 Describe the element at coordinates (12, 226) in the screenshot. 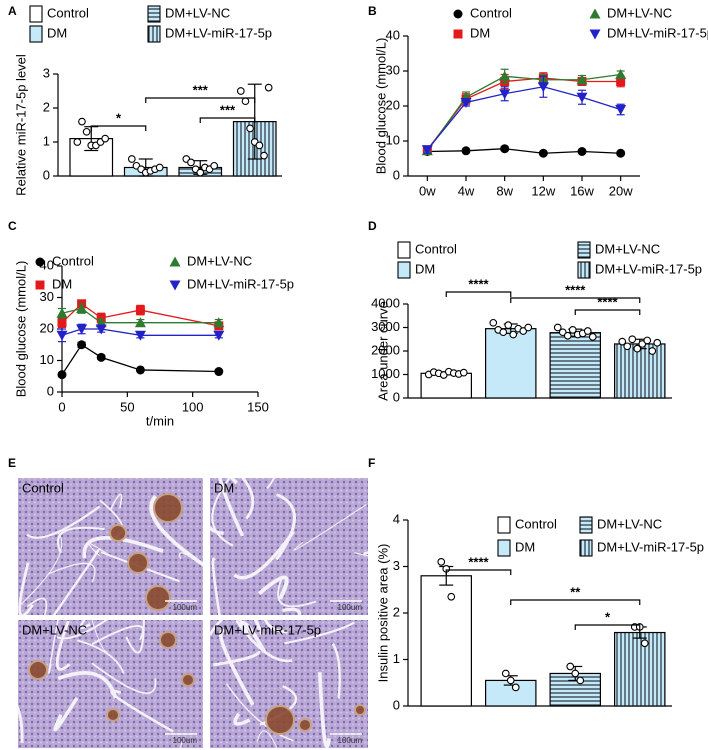

I see `panel-label: C` at that location.